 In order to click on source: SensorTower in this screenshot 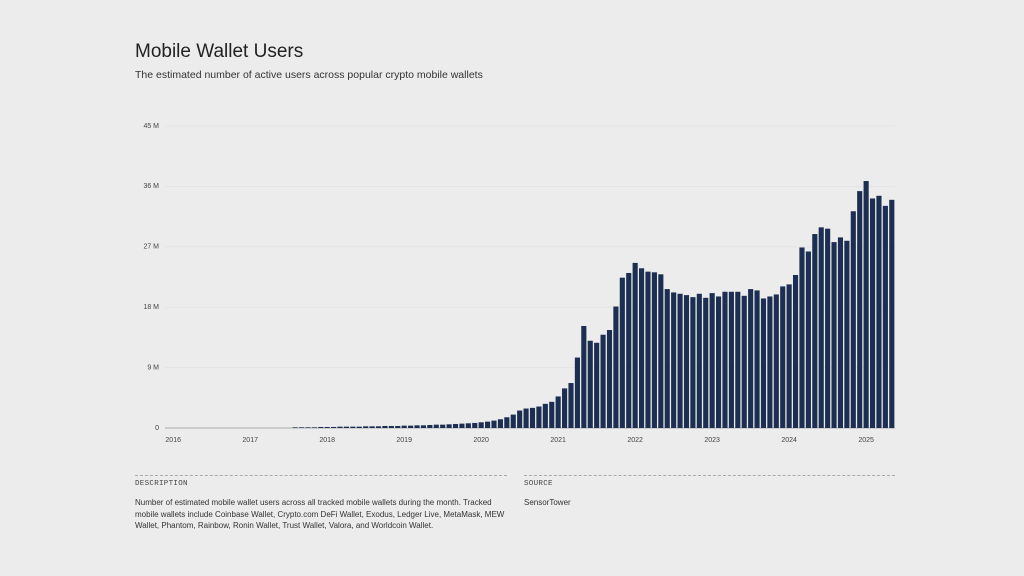, I will do `click(547, 502)`.